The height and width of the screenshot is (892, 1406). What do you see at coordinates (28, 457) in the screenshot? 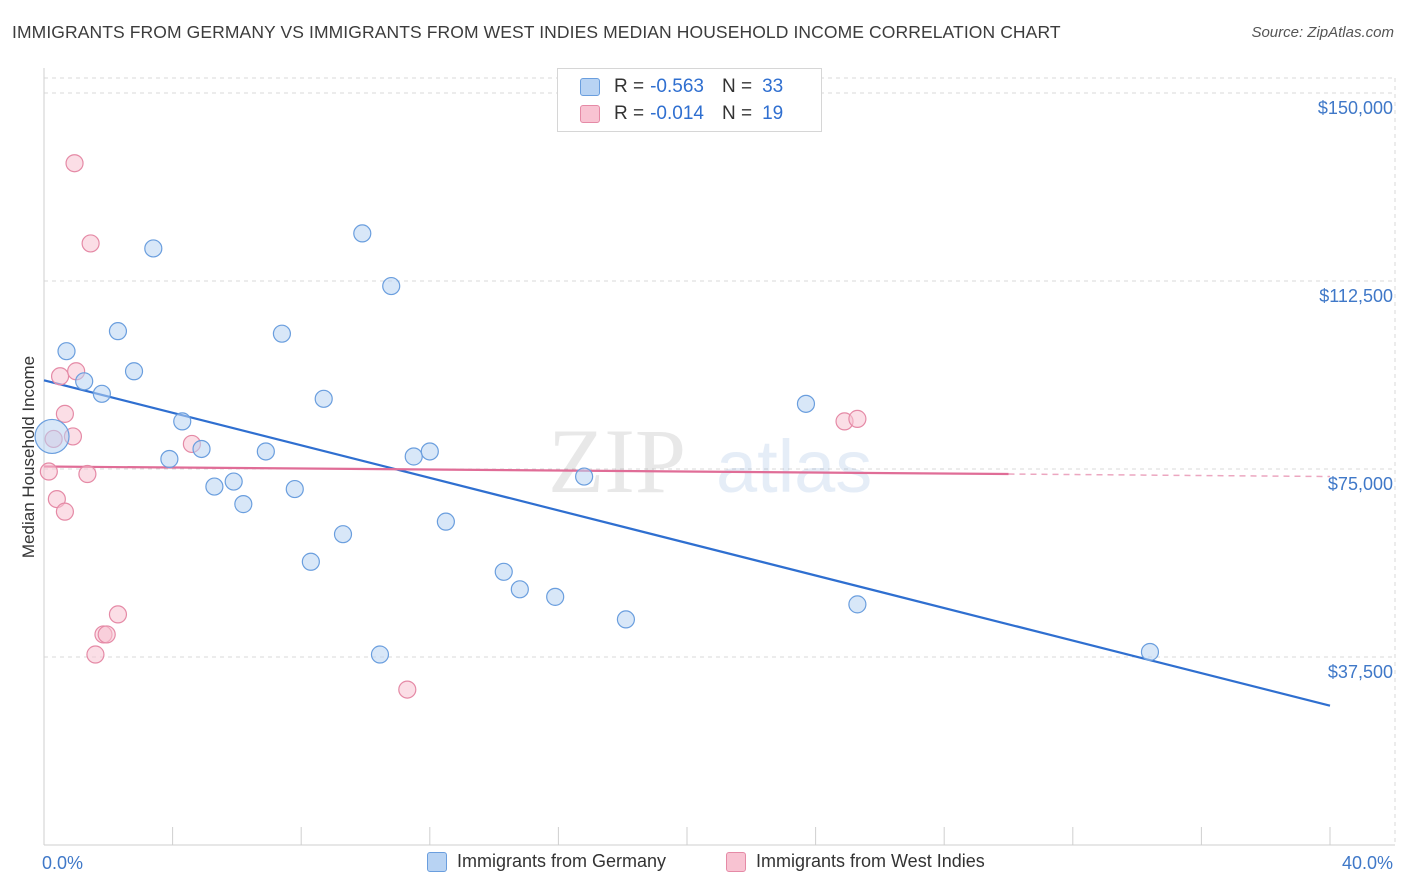
I see `y-axis-title: Median Household Income` at bounding box center [28, 457].